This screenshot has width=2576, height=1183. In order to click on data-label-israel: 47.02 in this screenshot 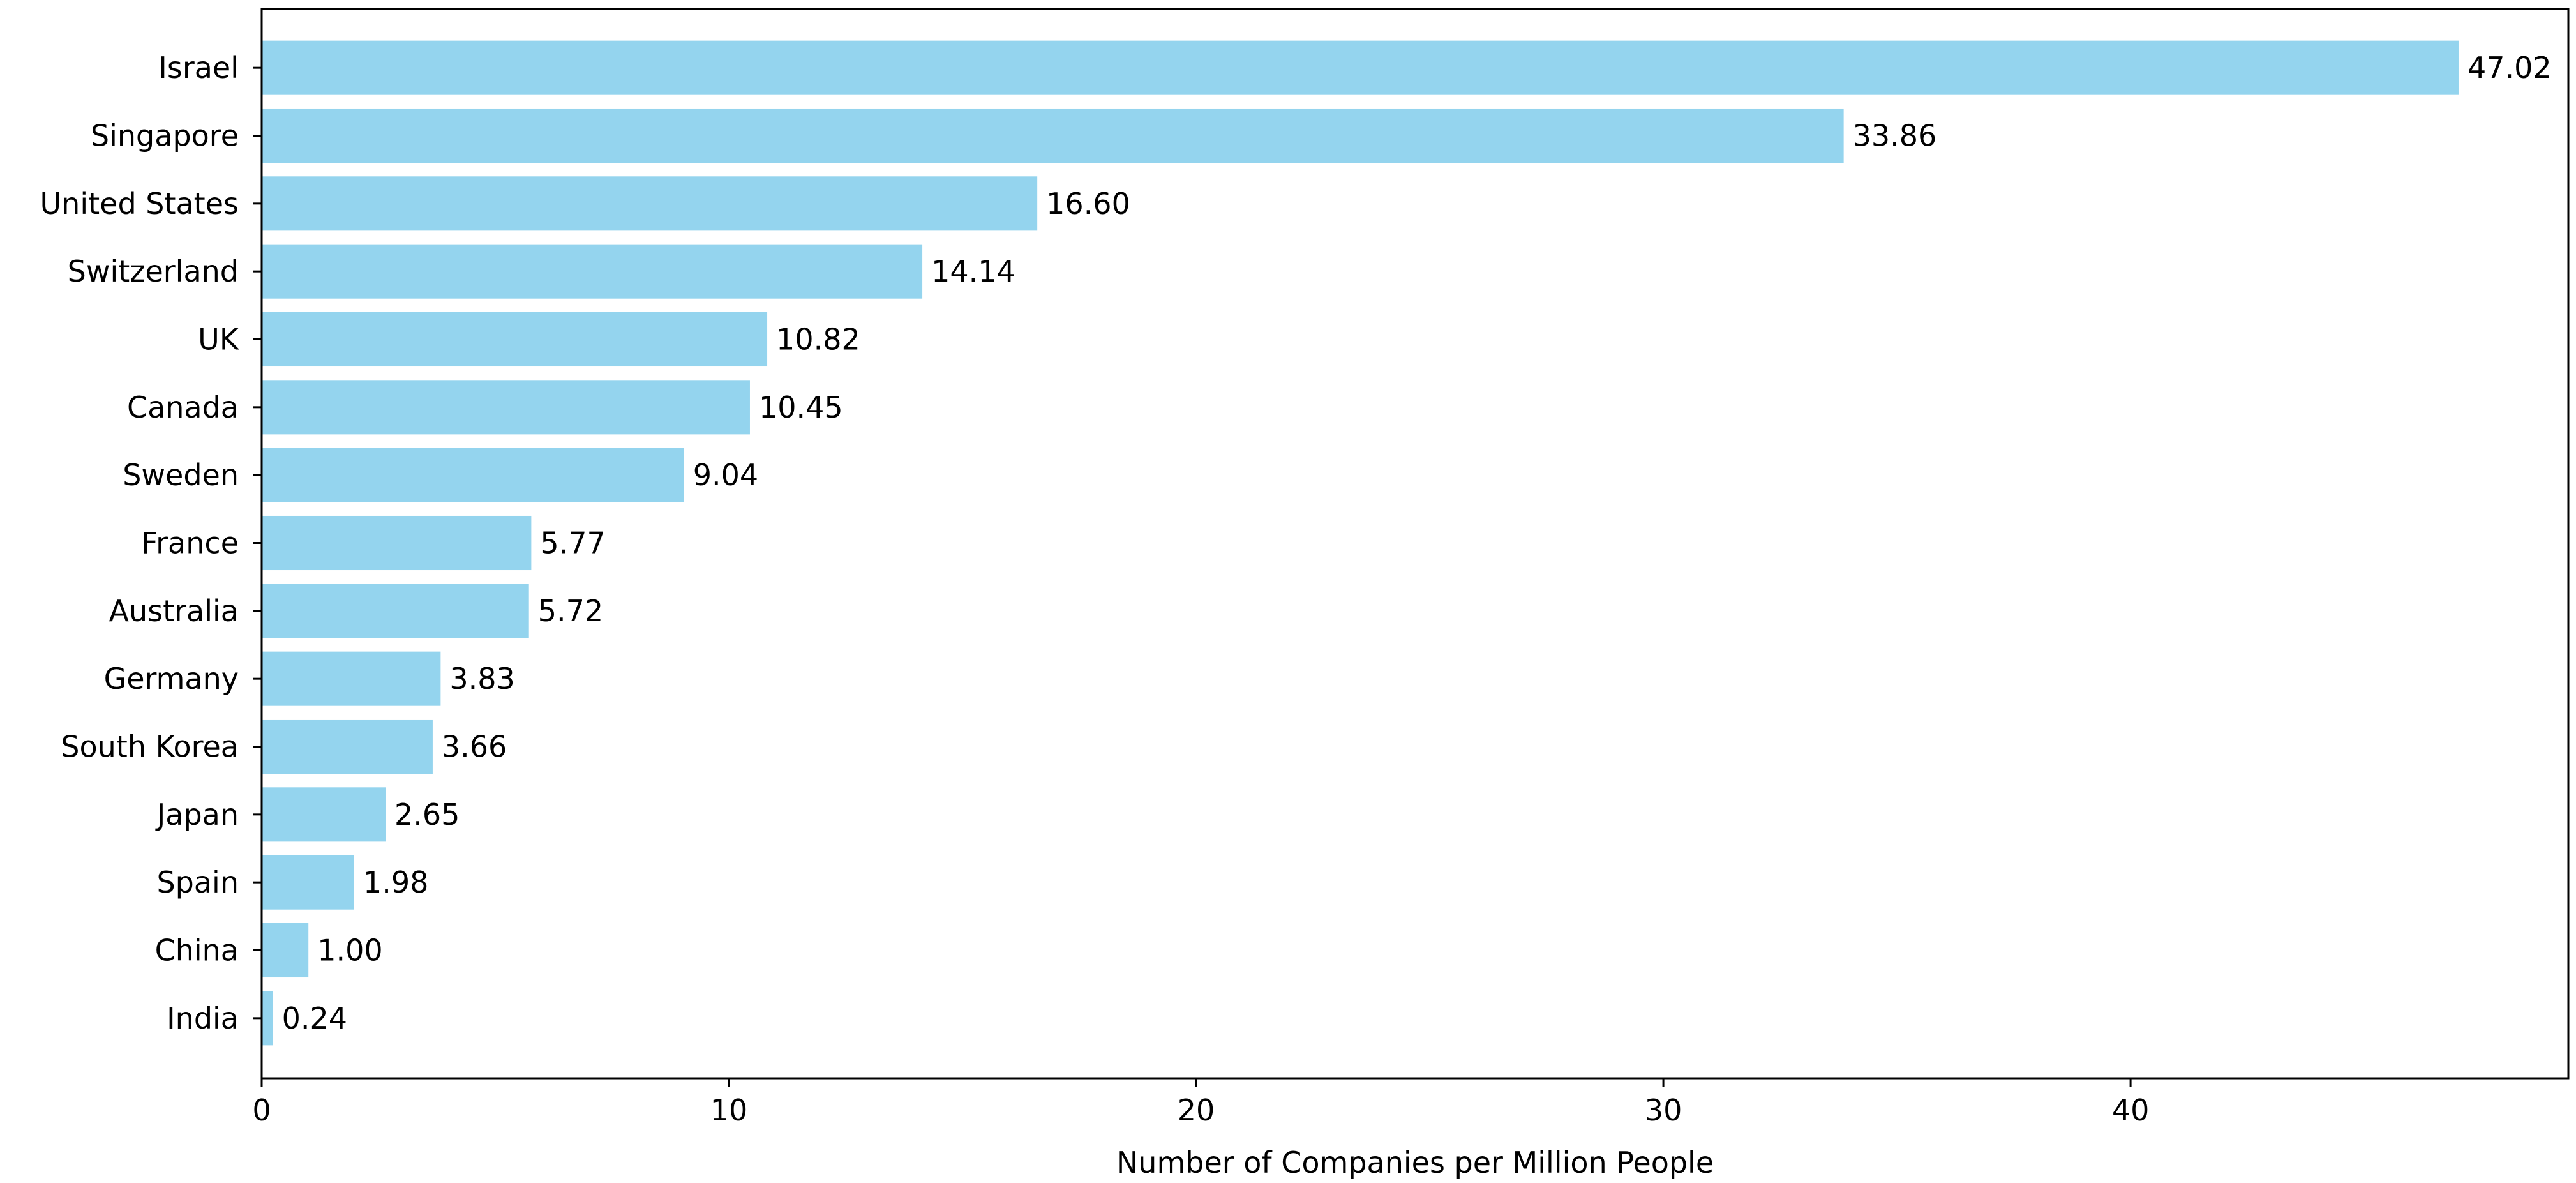, I will do `click(2509, 67)`.